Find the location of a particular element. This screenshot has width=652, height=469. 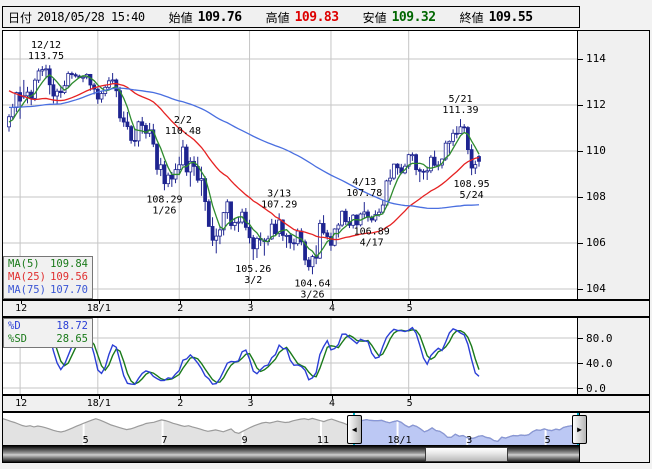

navigator-band: 5 7 9 11 18/1 3 5 ◀ ▶ is located at coordinates (326, 437).